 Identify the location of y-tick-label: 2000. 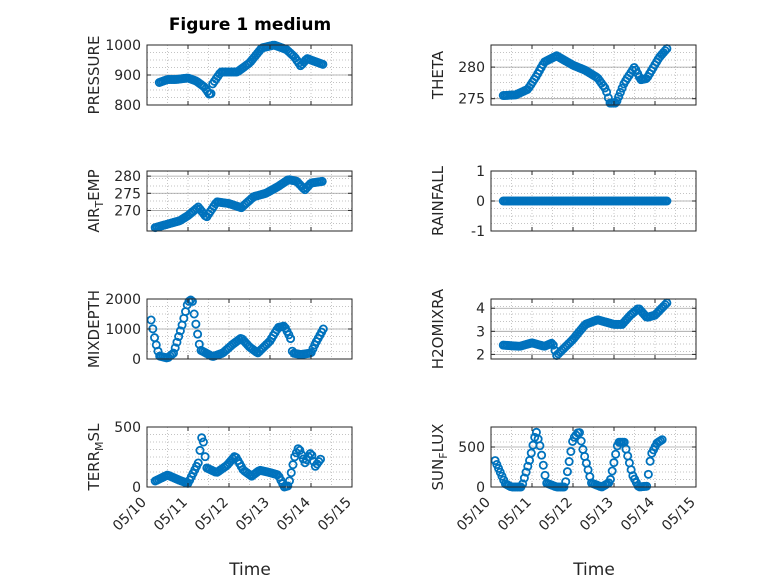
(123, 300).